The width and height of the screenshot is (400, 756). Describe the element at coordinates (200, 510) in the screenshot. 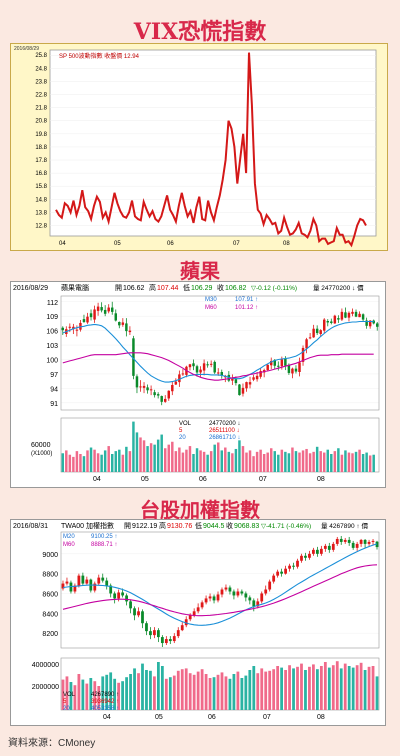

I see `taiex-title: 台股加權指數` at that location.